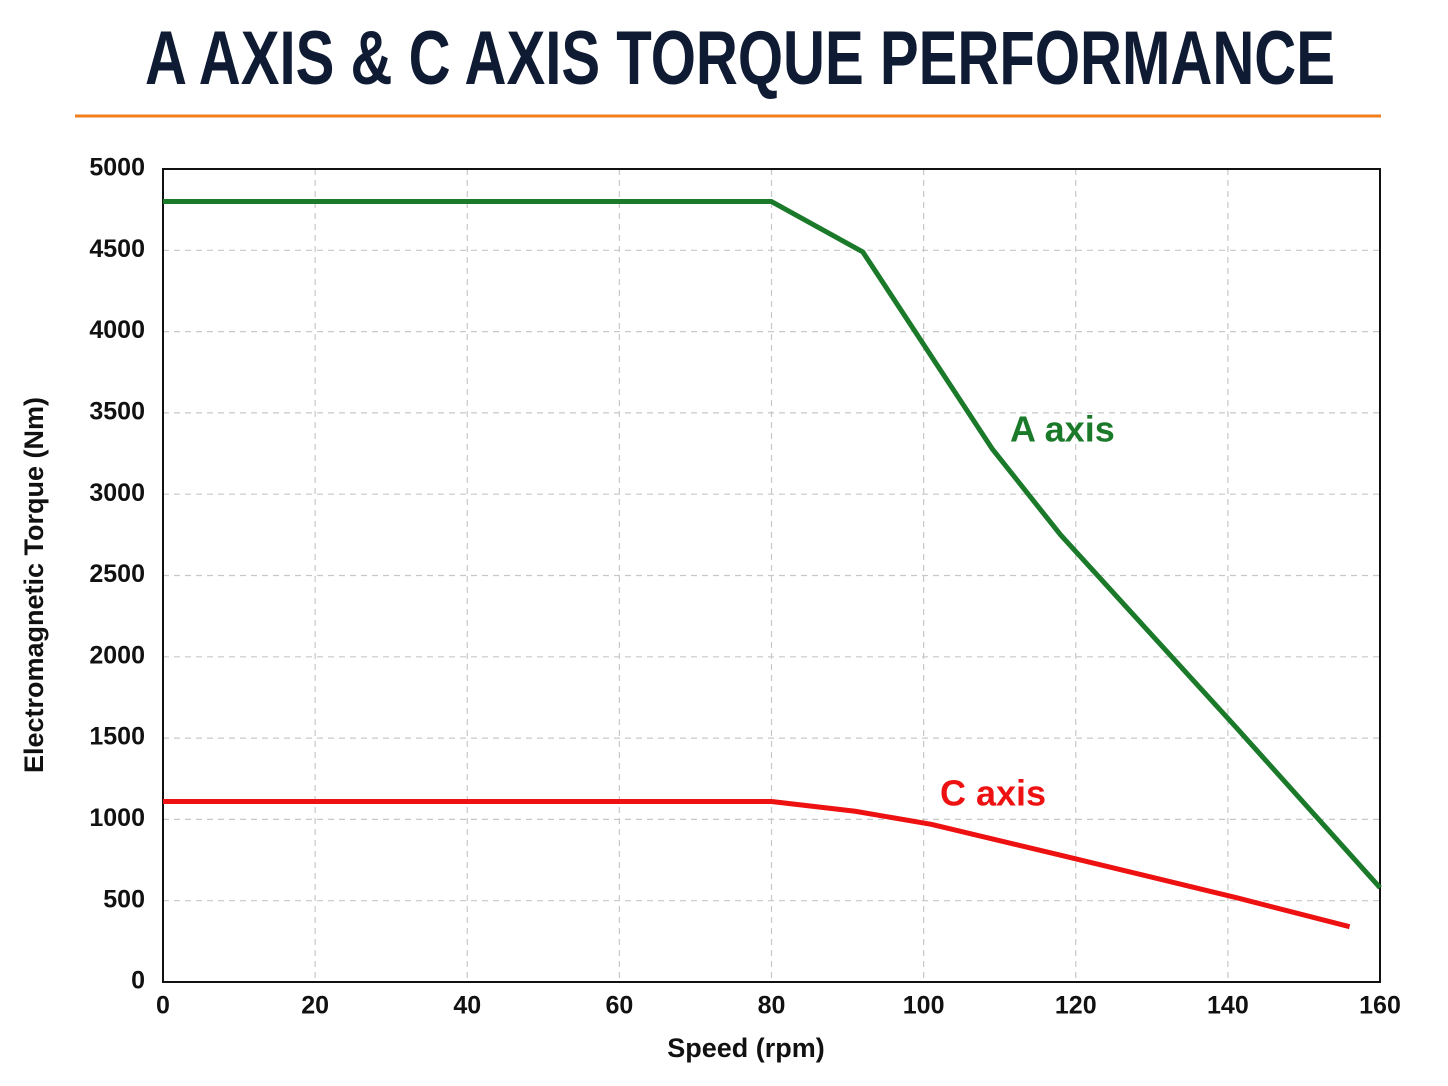 This screenshot has height=1086, width=1448. Describe the element at coordinates (117, 330) in the screenshot. I see `y-tick-label: 4000` at that location.